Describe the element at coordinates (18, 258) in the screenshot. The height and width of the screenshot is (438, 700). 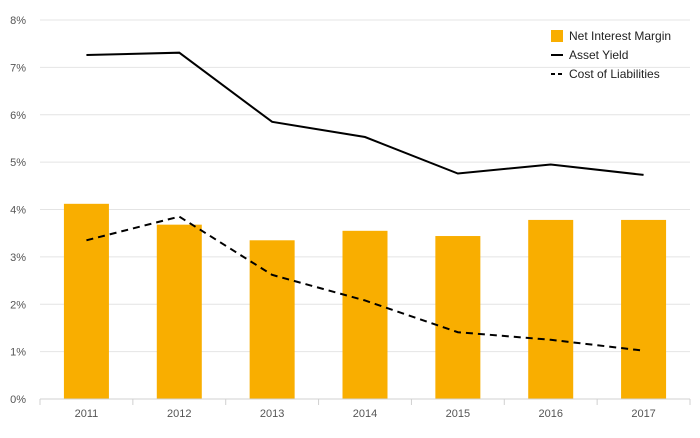
I see `y-tick-label: 3%` at that location.